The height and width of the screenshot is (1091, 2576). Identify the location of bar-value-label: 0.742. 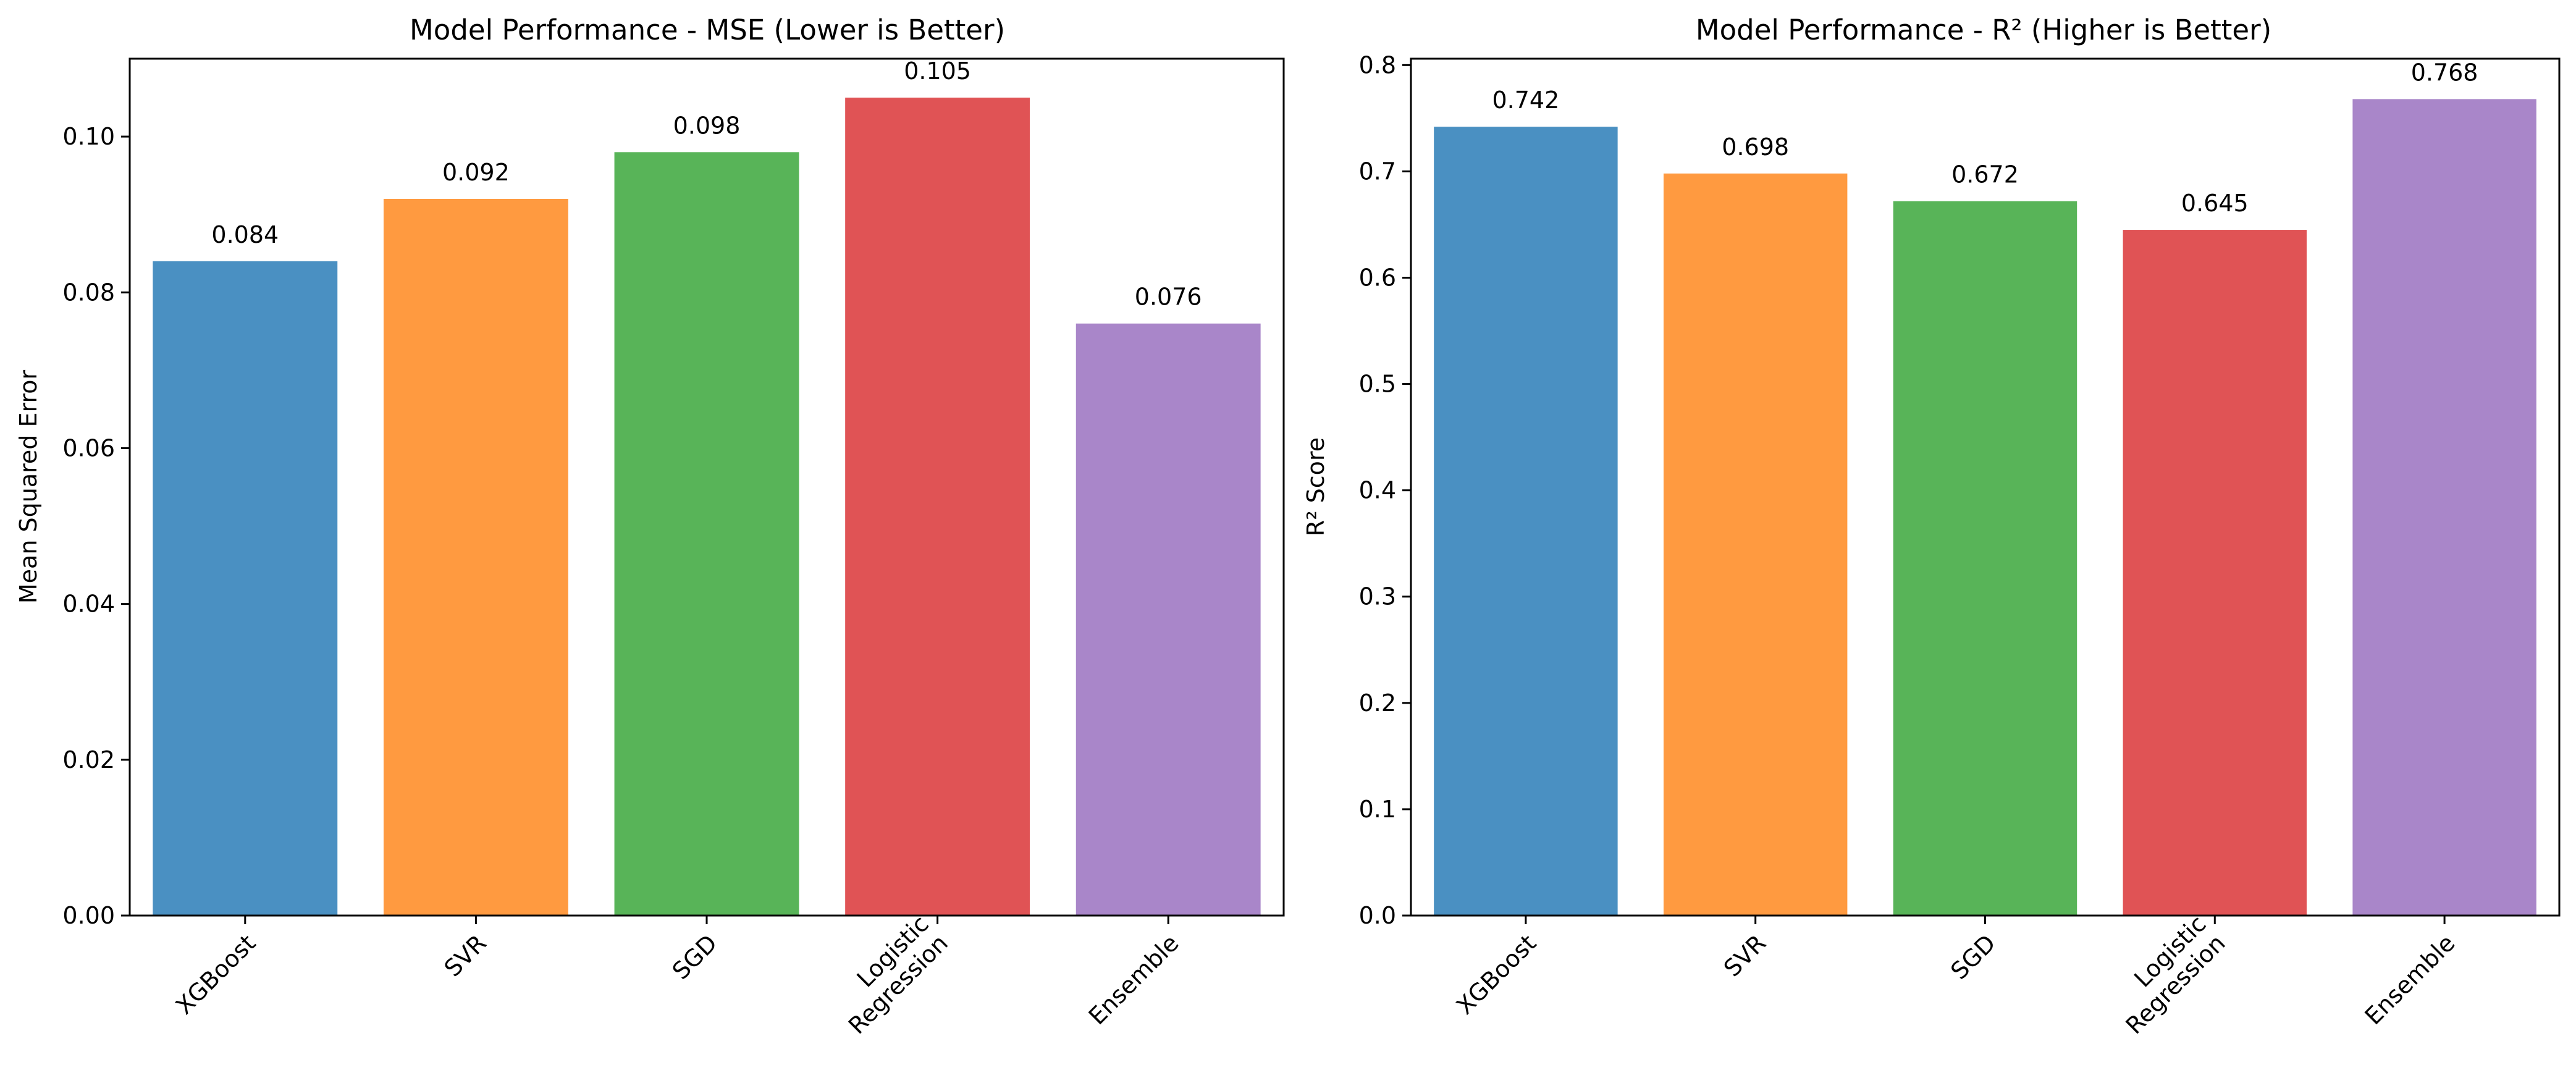
(1526, 100).